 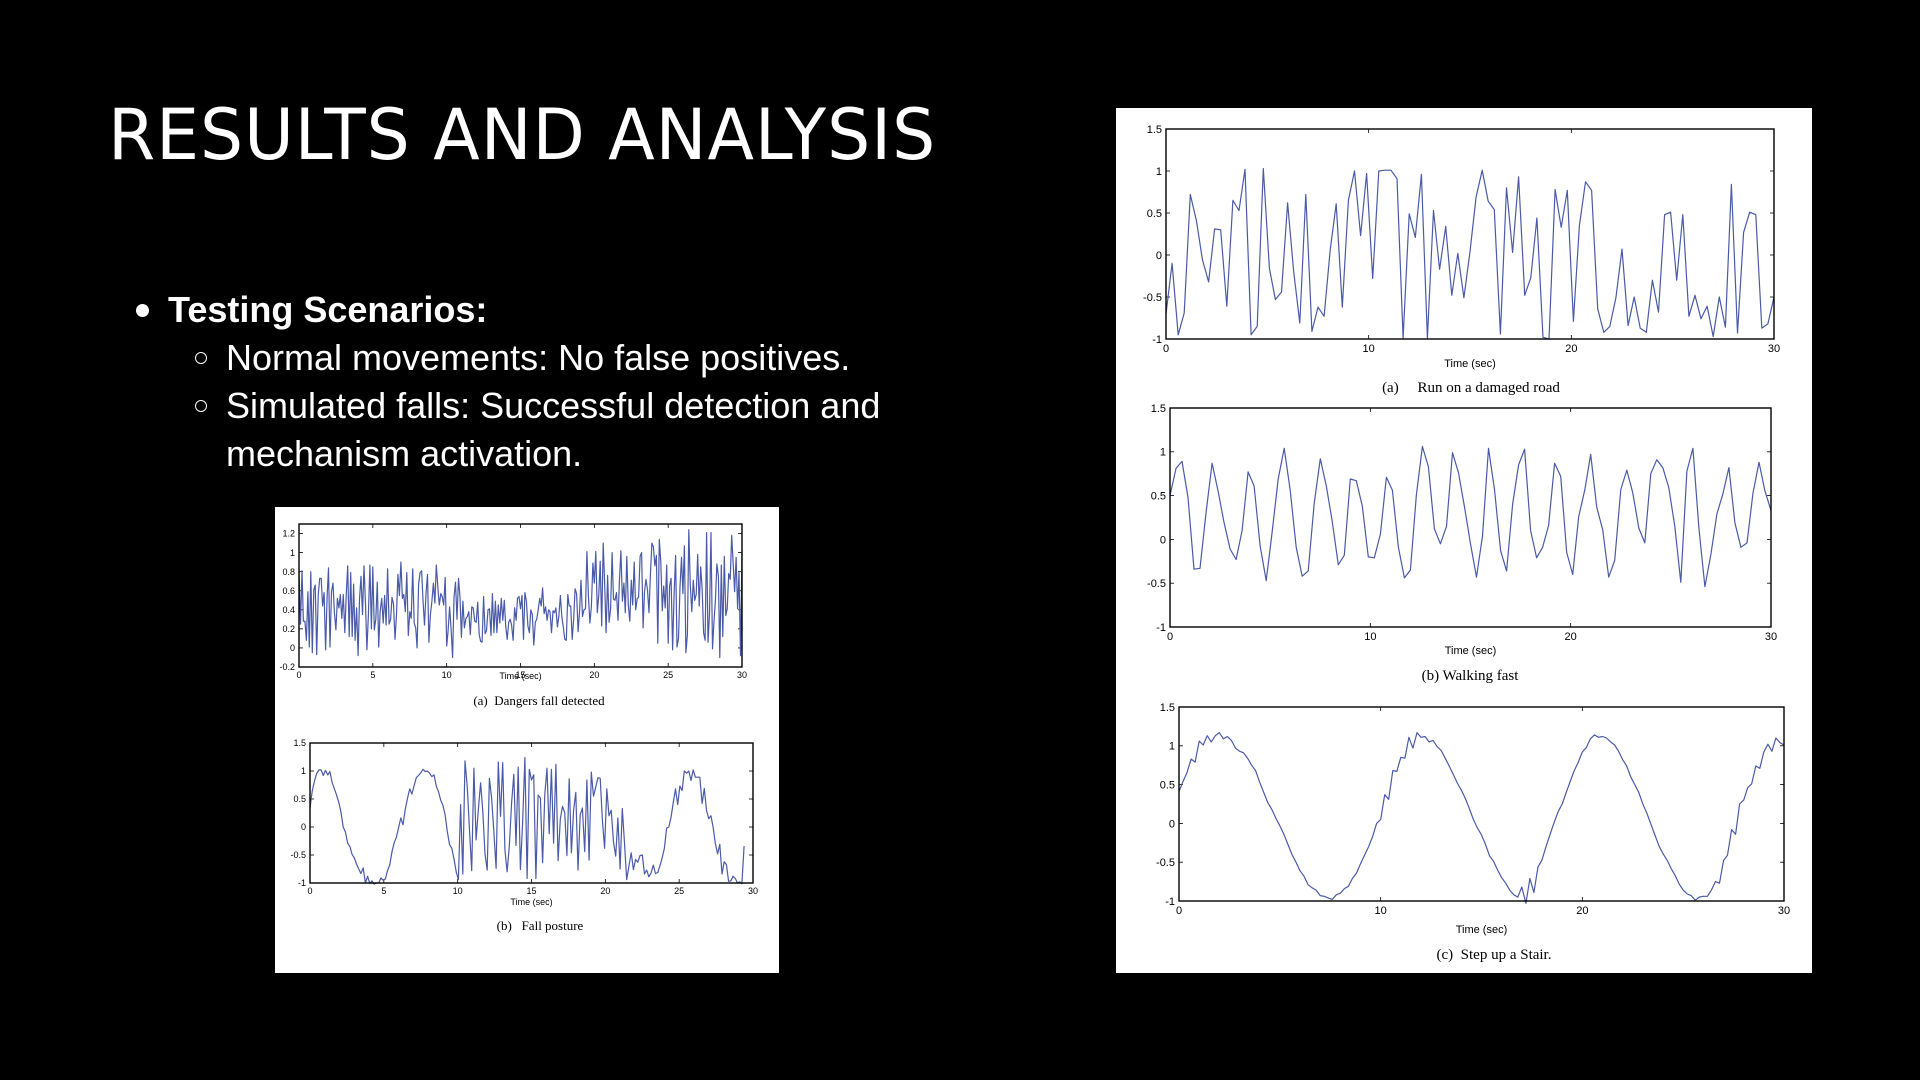 I want to click on subbullet-normal-movements: Normal movements: No false positives., so click(x=570, y=358).